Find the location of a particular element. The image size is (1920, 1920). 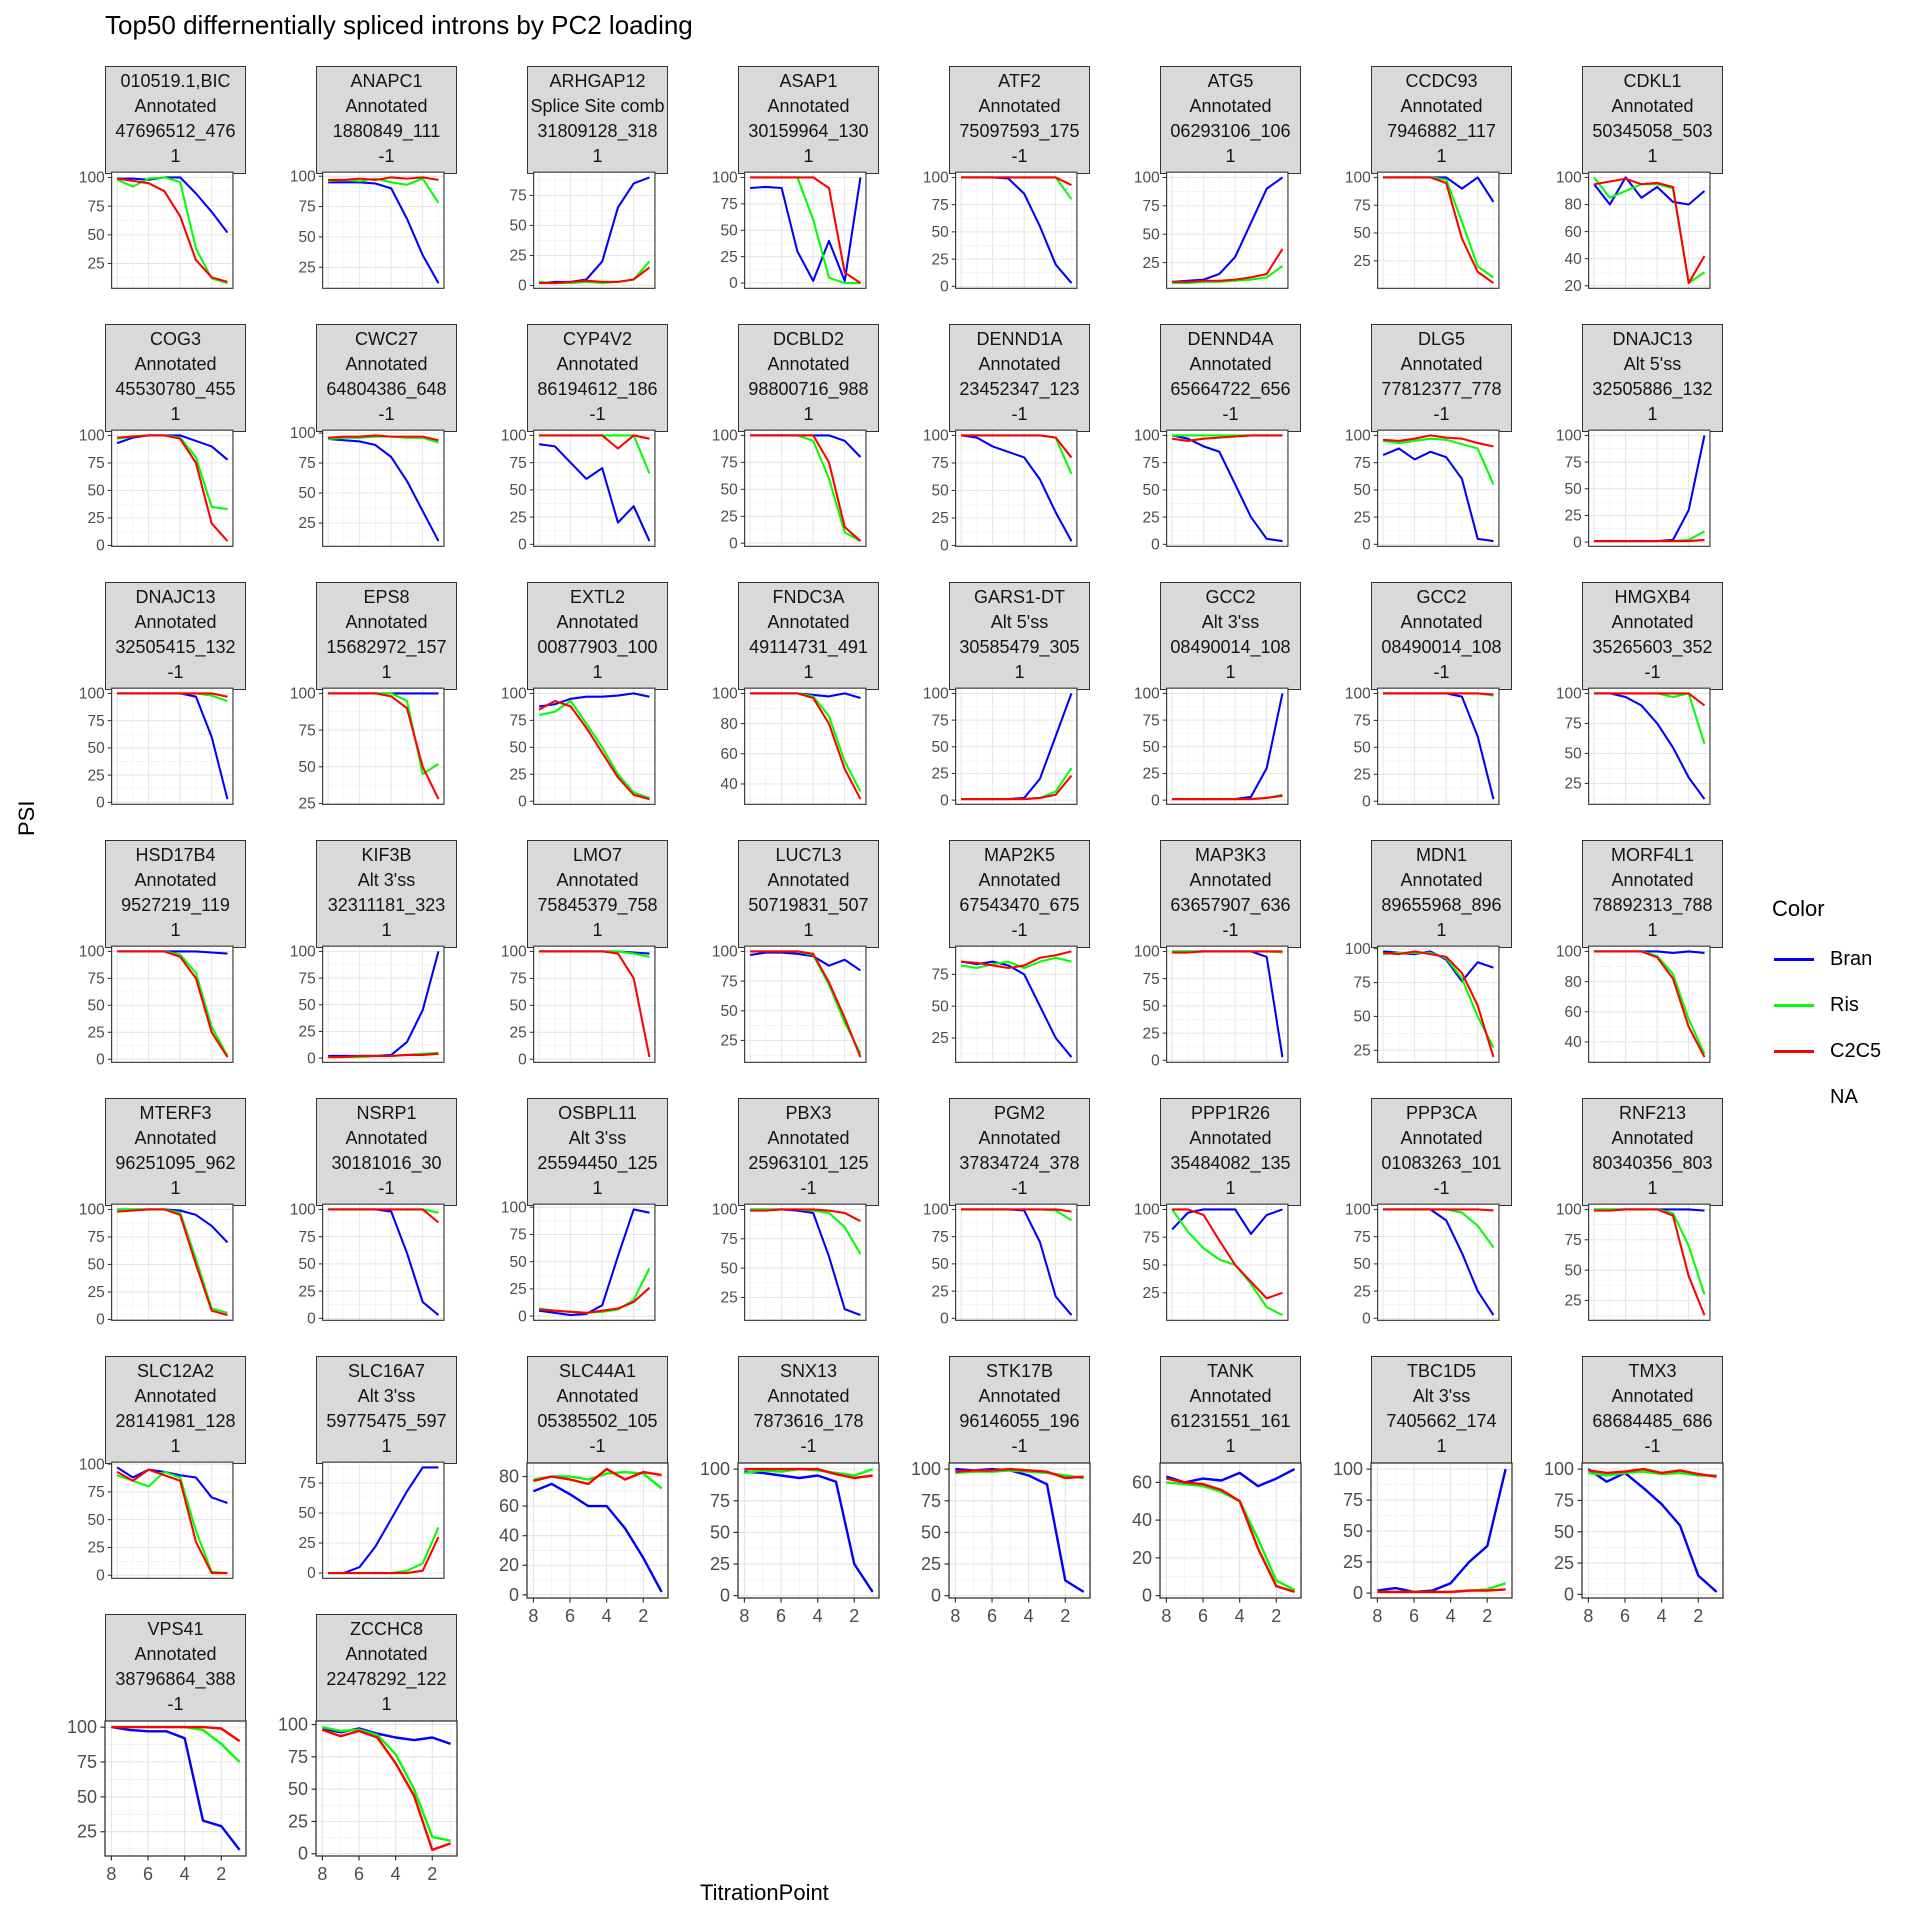

y-tick-label: 40 is located at coordinates (1142, 1520).